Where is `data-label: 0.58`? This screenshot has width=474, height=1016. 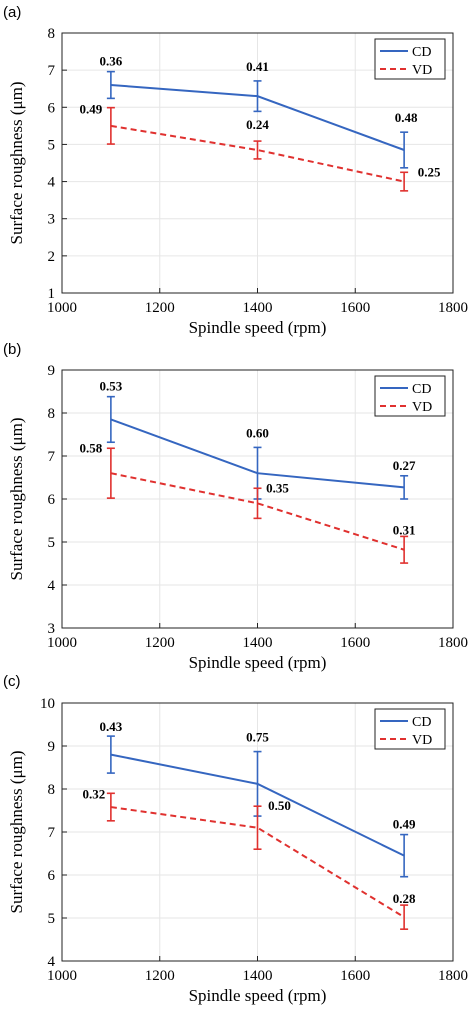 data-label: 0.58 is located at coordinates (91, 447).